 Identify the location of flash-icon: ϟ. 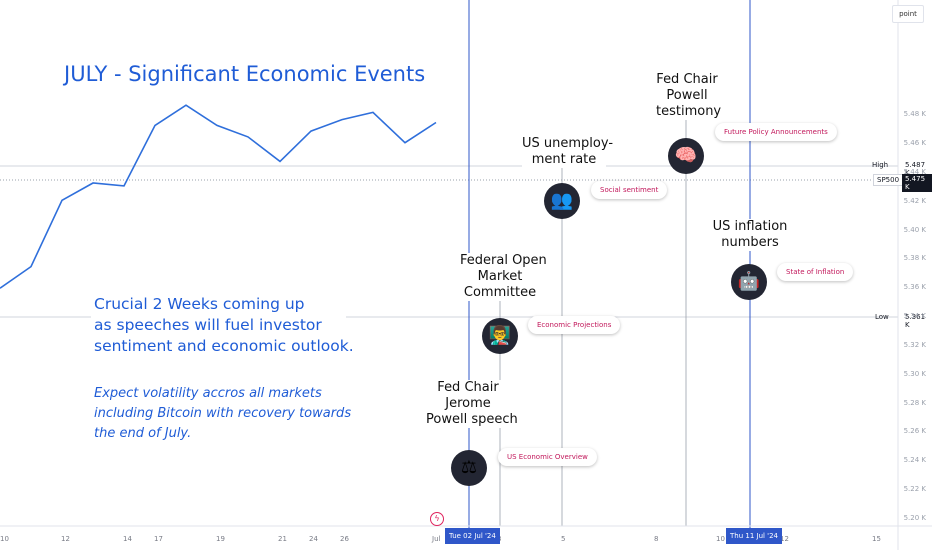
(437, 519).